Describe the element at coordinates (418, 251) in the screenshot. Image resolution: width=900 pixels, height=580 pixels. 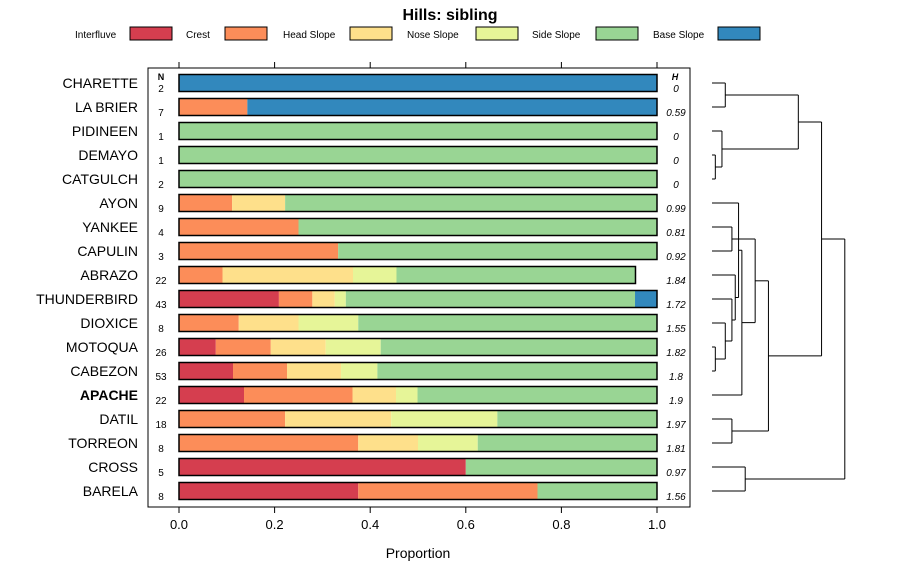
I see `bar-outline-capulin` at that location.